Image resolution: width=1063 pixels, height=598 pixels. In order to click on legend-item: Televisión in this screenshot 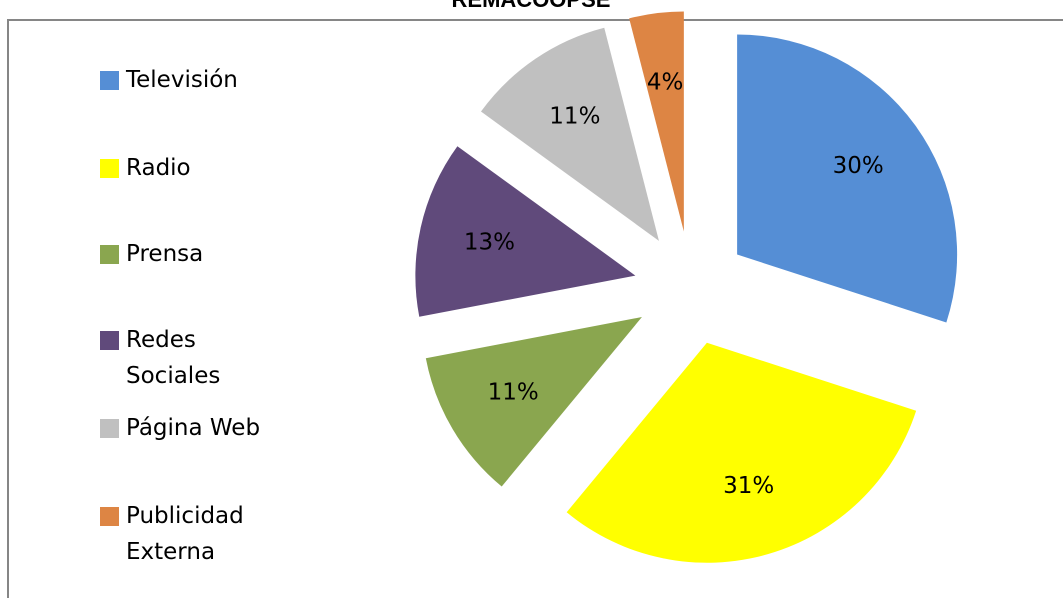, I will do `click(195, 80)`.